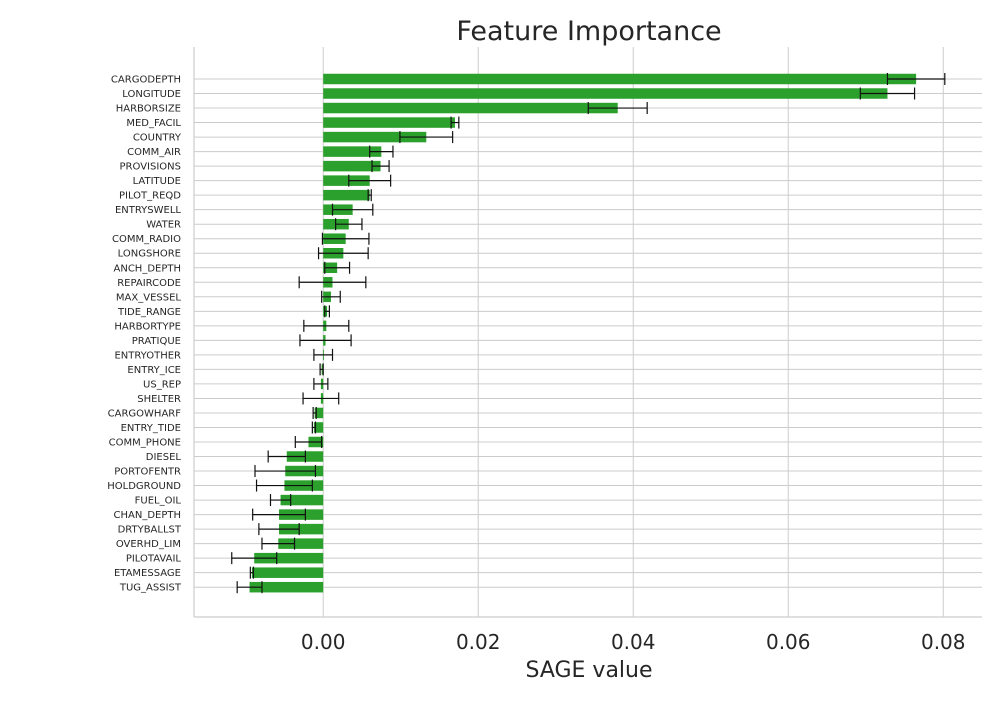 This screenshot has height=704, width=1000. I want to click on y-tick-label: PRATIQUE, so click(156, 341).